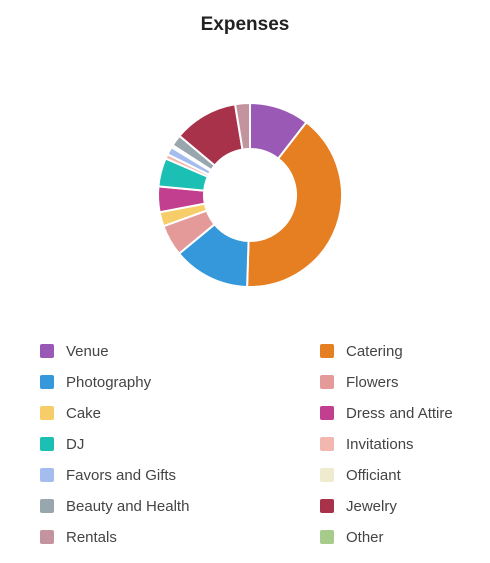  What do you see at coordinates (84, 413) in the screenshot?
I see `legend-label: Cake` at bounding box center [84, 413].